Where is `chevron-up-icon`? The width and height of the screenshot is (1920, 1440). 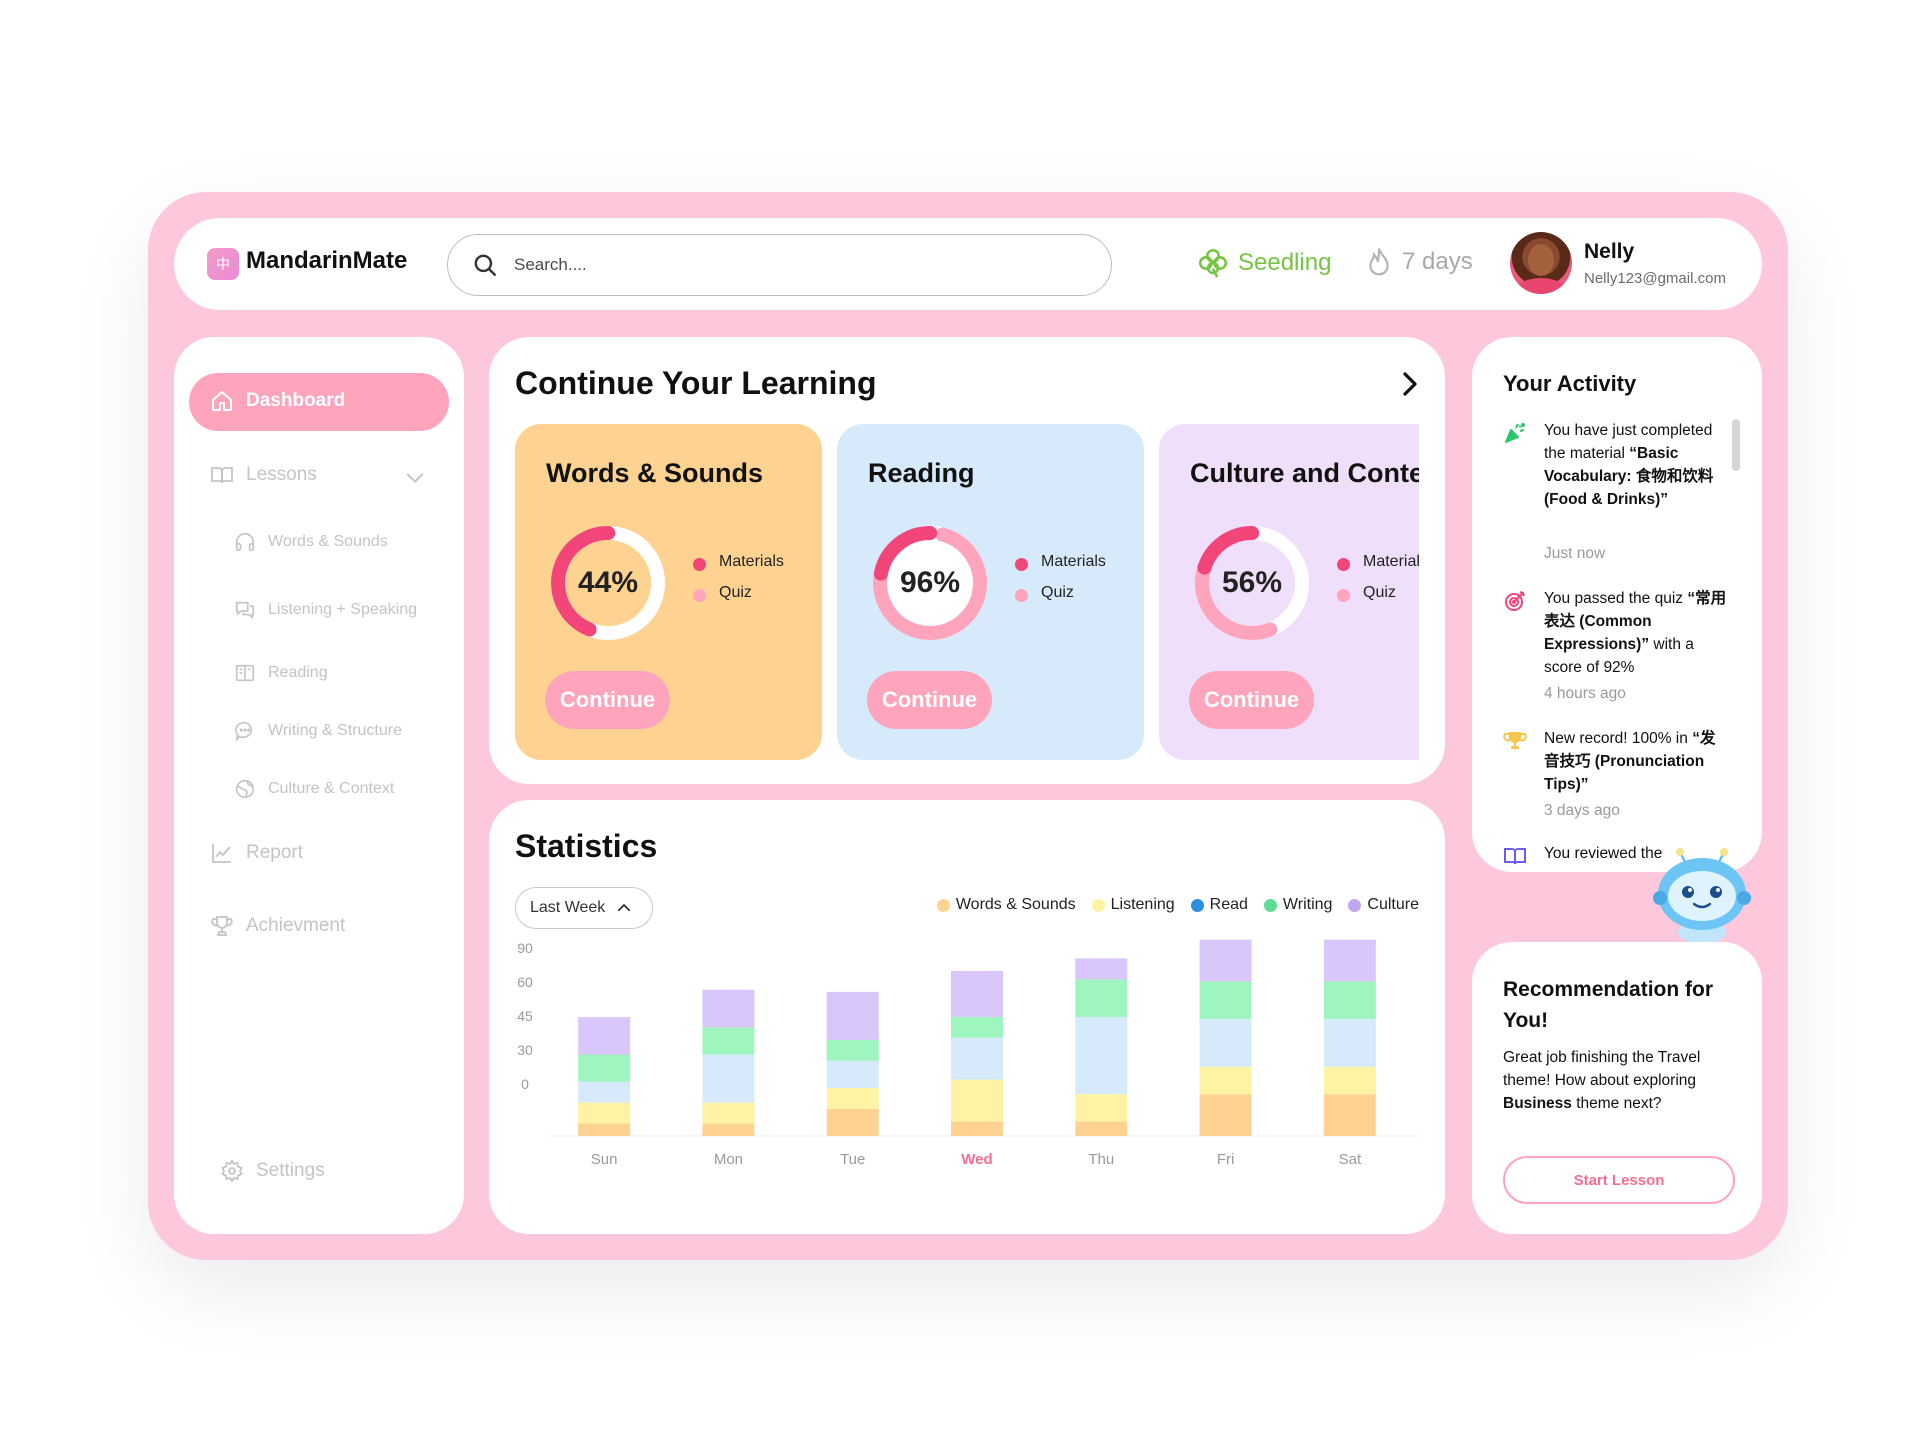 chevron-up-icon is located at coordinates (624, 907).